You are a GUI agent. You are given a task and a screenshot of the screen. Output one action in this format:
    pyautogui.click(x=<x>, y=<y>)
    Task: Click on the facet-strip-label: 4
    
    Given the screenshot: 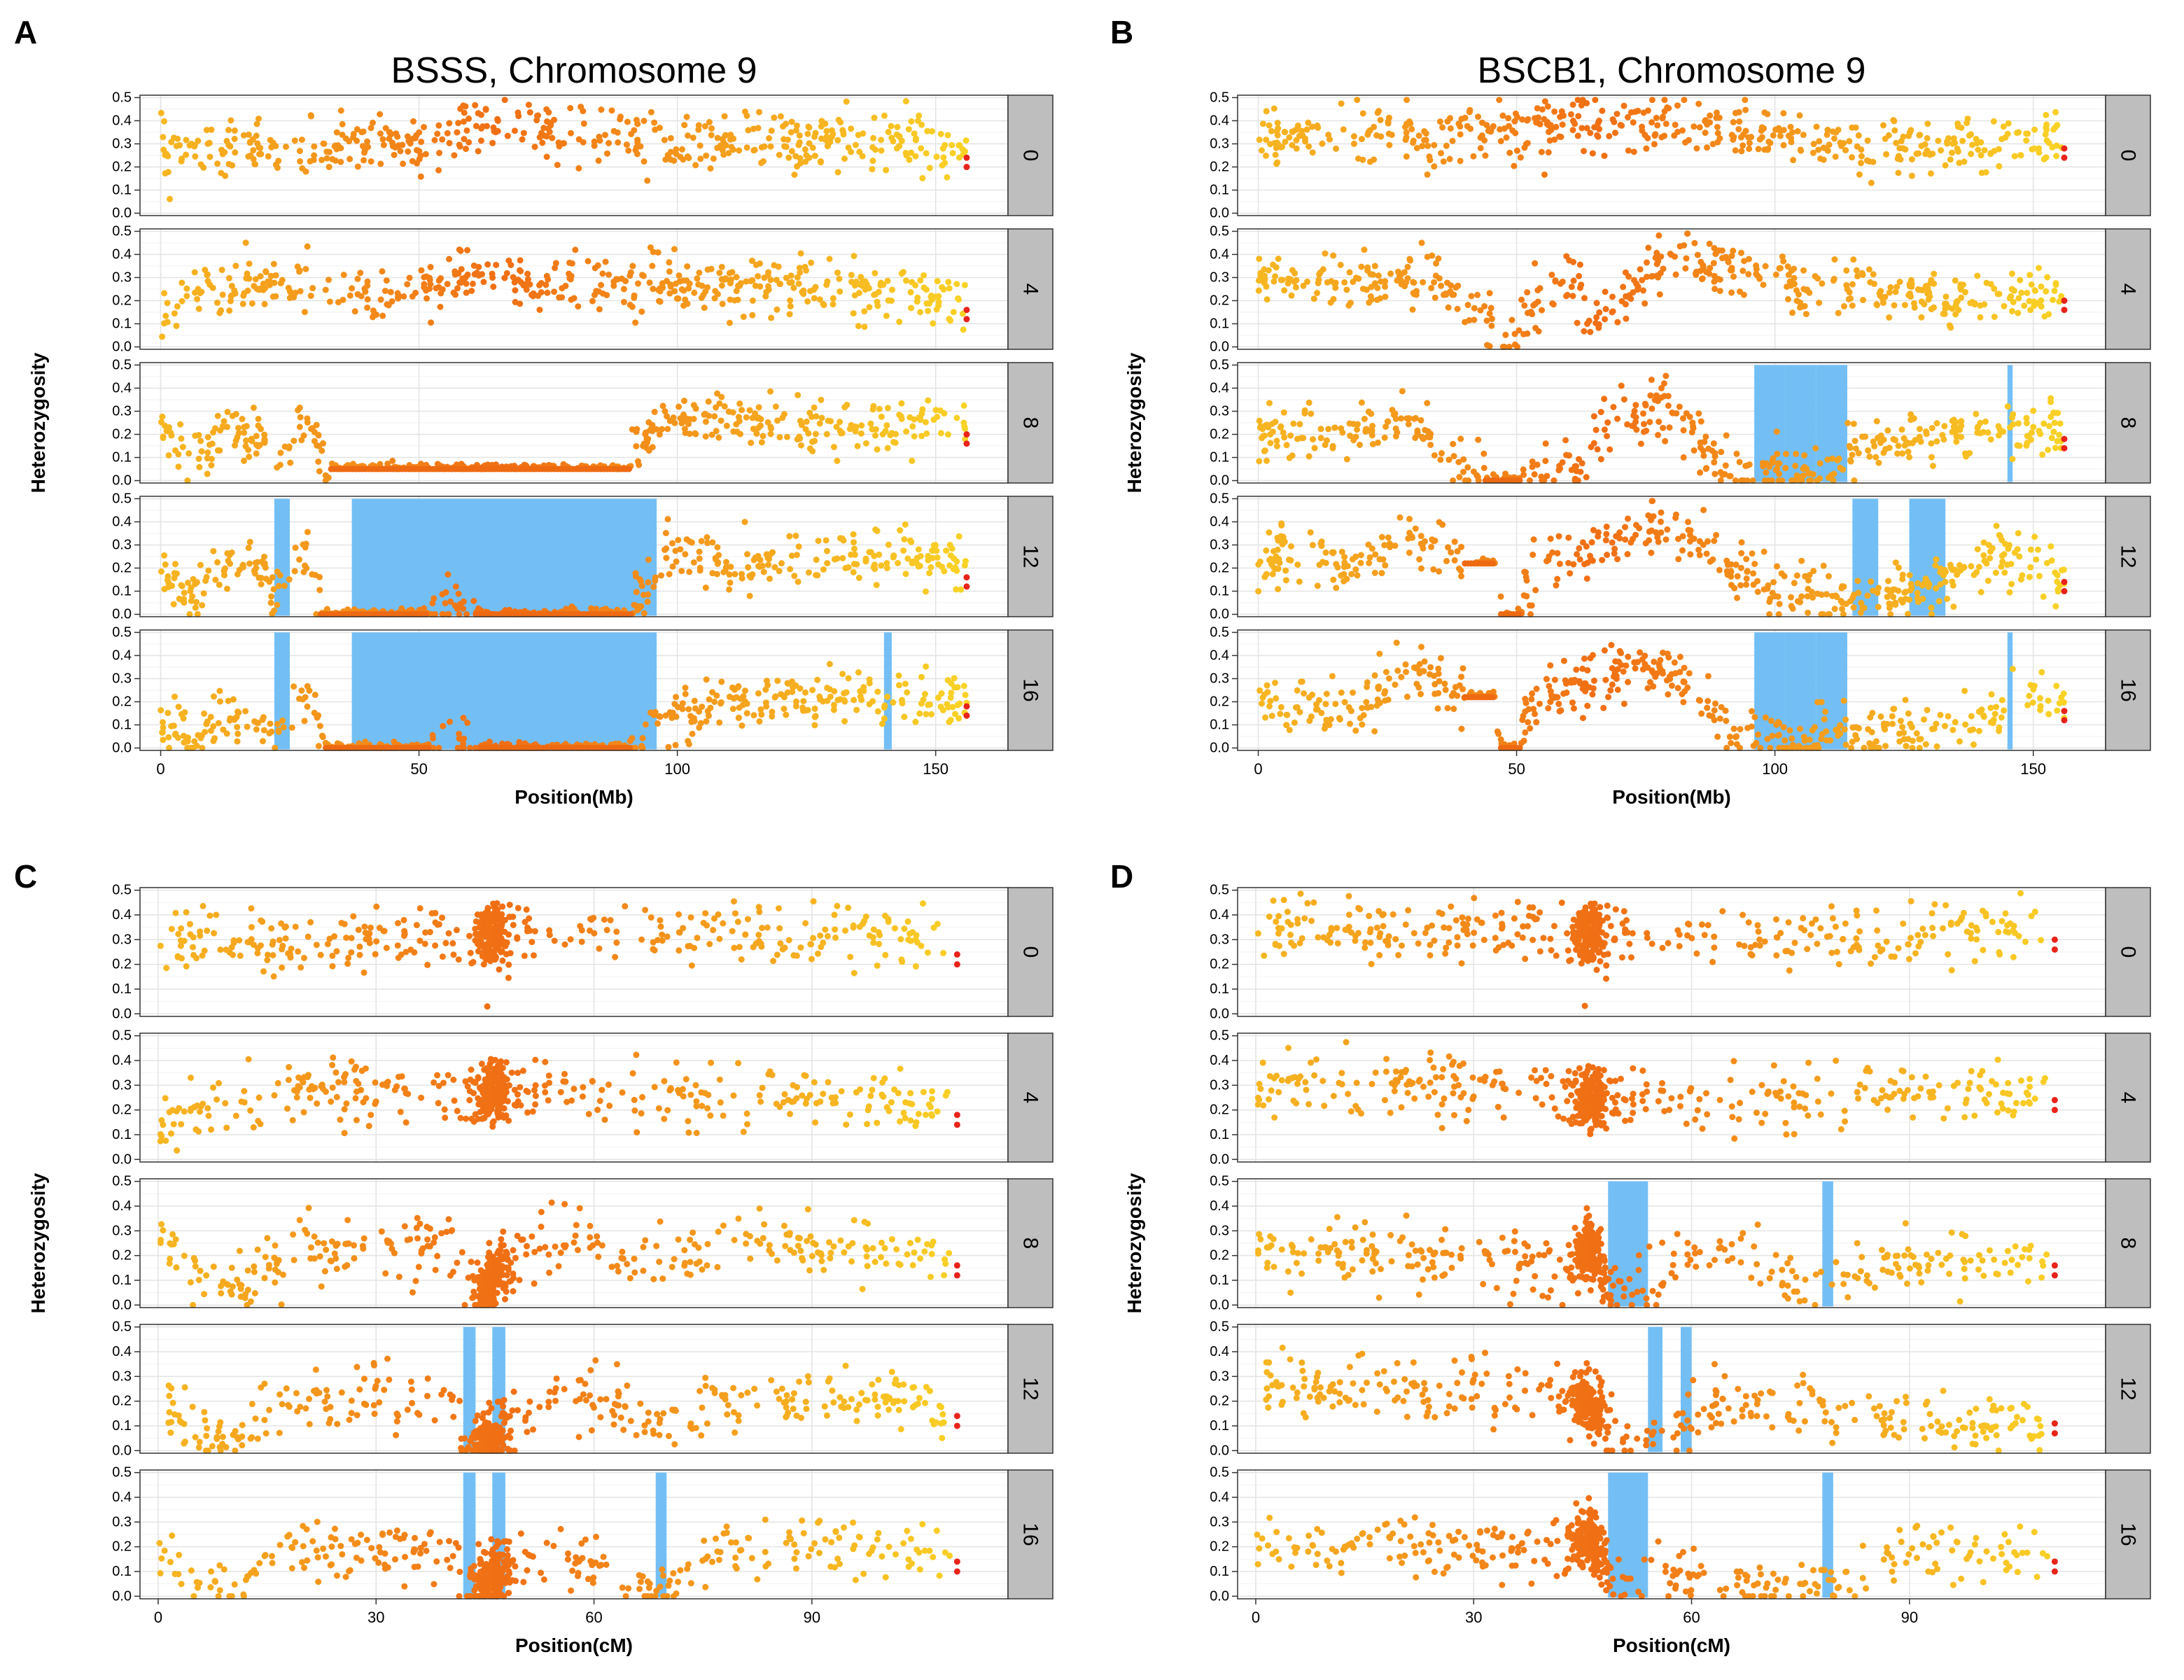 What is the action you would take?
    pyautogui.click(x=2128, y=289)
    